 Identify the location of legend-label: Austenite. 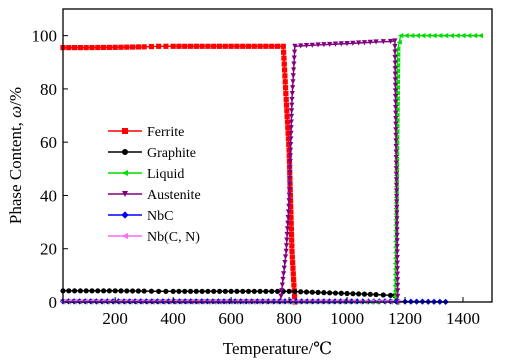
(174, 195).